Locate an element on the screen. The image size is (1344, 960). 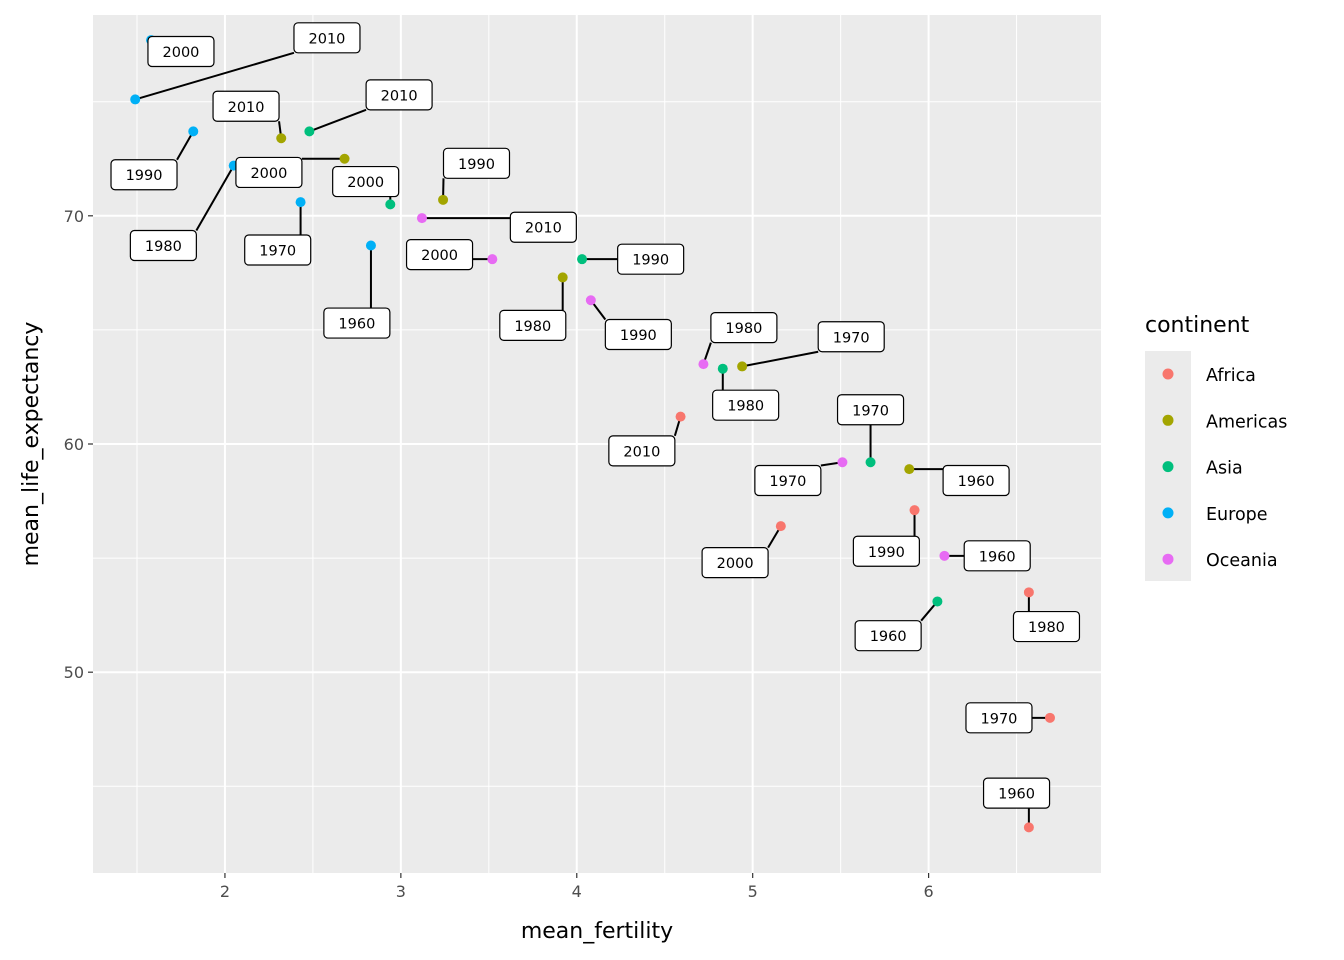
y-tick-label: 70 is located at coordinates (74, 216).